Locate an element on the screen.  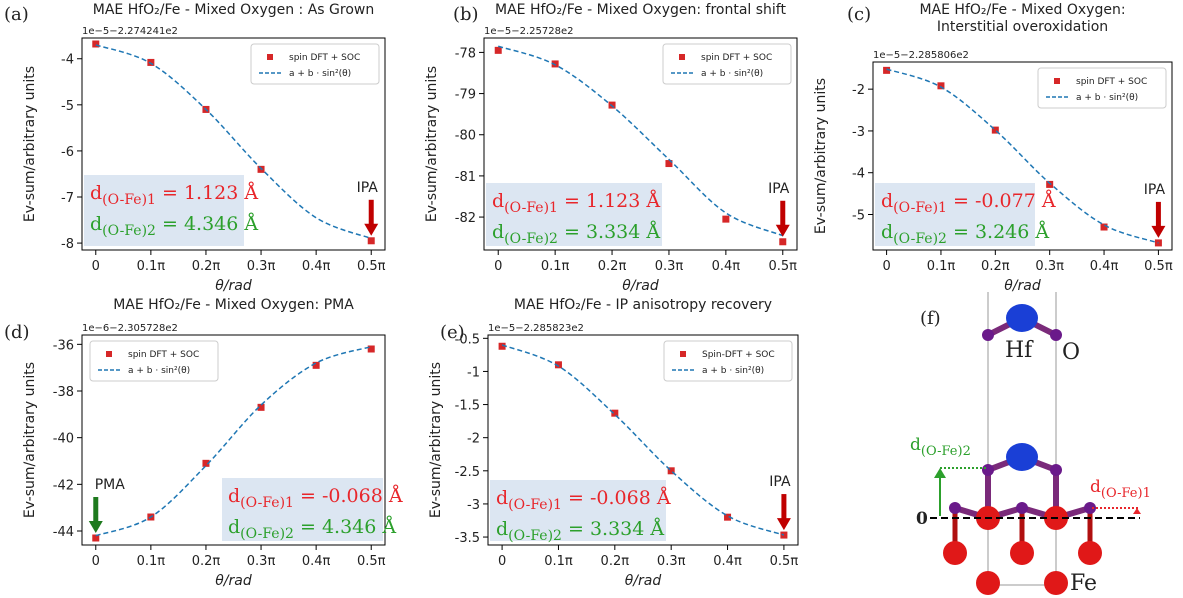
y-tick-label: -0.5 is located at coordinates (467, 339).